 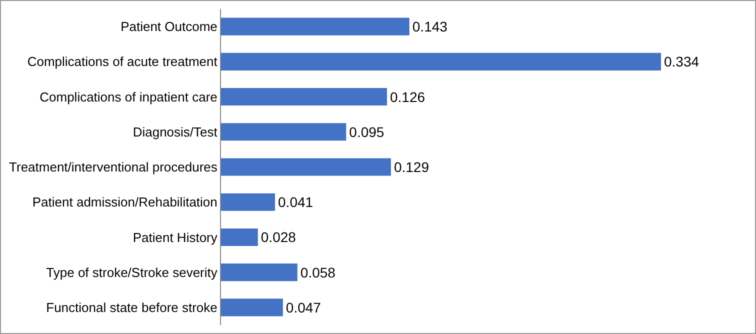 I want to click on data-label: 0.041, so click(x=296, y=202).